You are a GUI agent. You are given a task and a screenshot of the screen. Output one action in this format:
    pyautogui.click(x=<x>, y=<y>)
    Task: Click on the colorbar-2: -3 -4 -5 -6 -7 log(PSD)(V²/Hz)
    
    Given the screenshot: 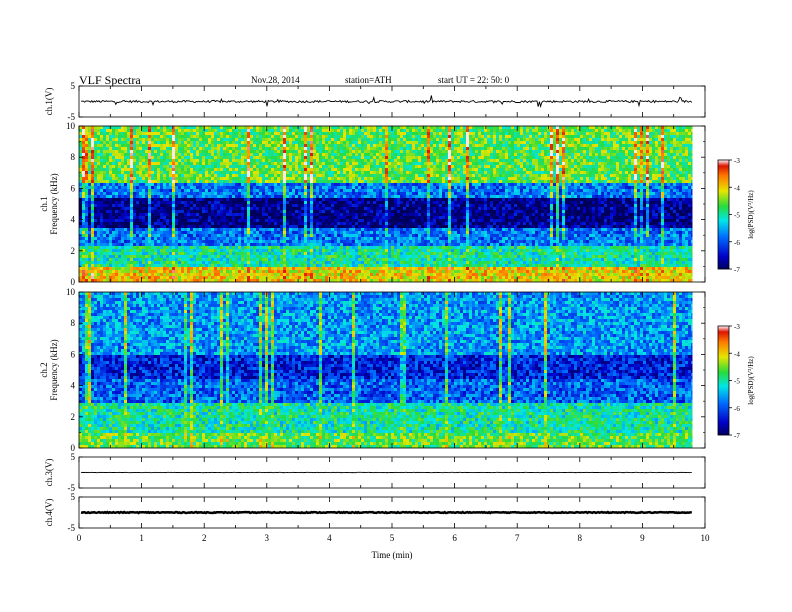 What is the action you would take?
    pyautogui.click(x=736, y=215)
    